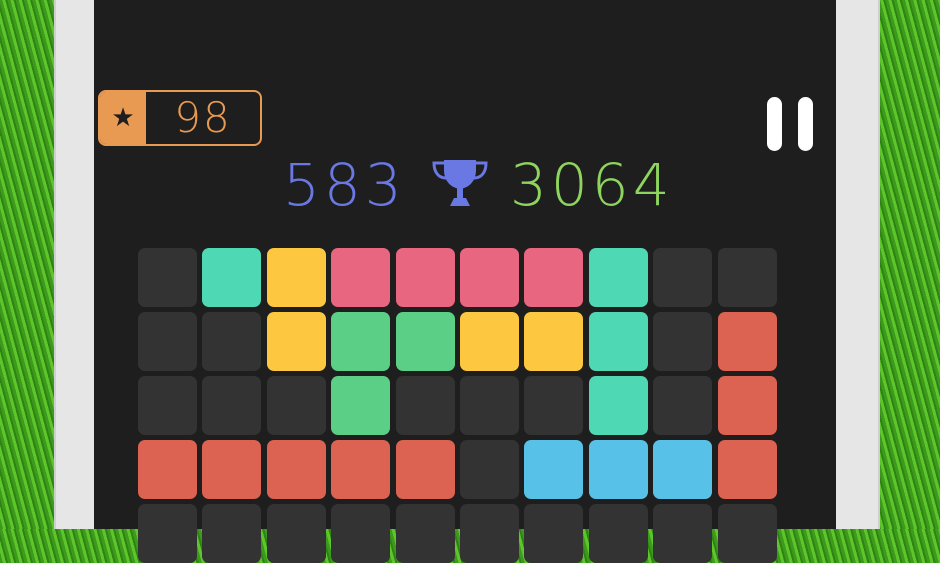  Describe the element at coordinates (203, 117) in the screenshot. I see `star-count: 98` at that location.